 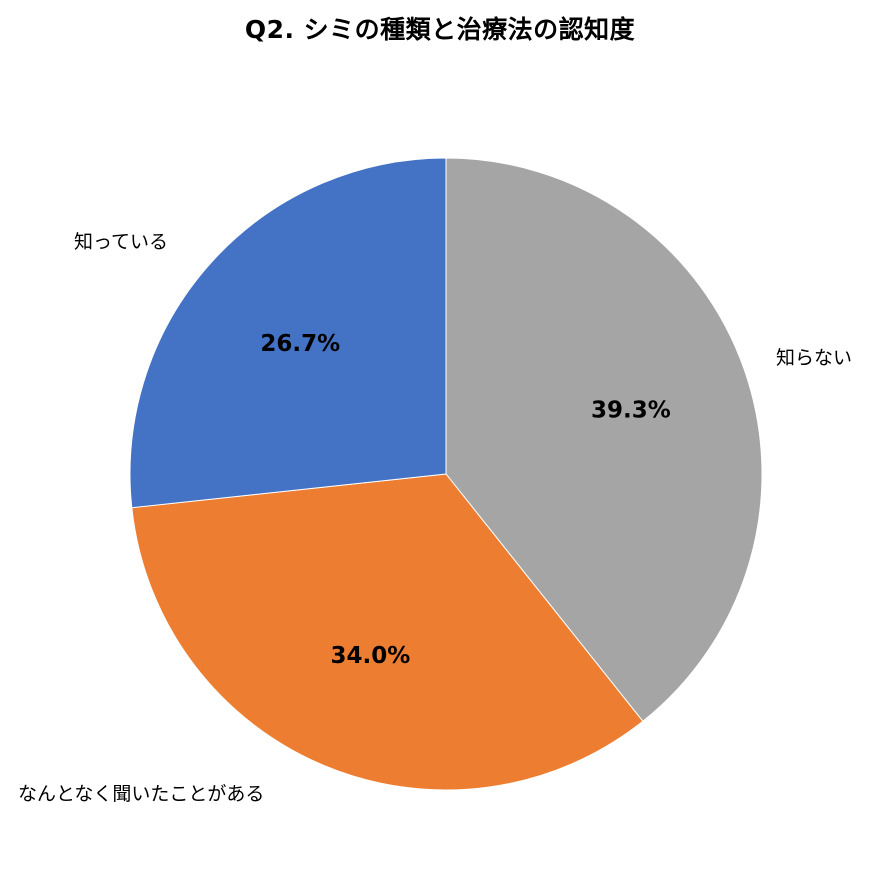 What do you see at coordinates (371, 656) in the screenshot?
I see `slice-value-label-2: 34.0%` at bounding box center [371, 656].